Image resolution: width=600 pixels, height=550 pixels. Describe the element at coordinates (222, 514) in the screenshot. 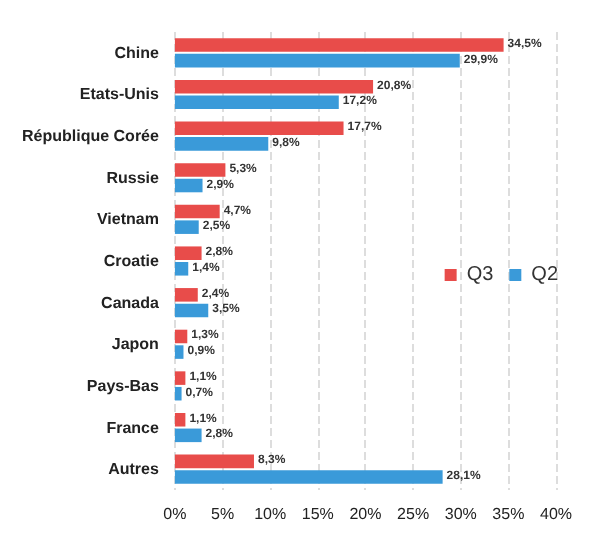

I see `x-tick-label: 5%` at that location.